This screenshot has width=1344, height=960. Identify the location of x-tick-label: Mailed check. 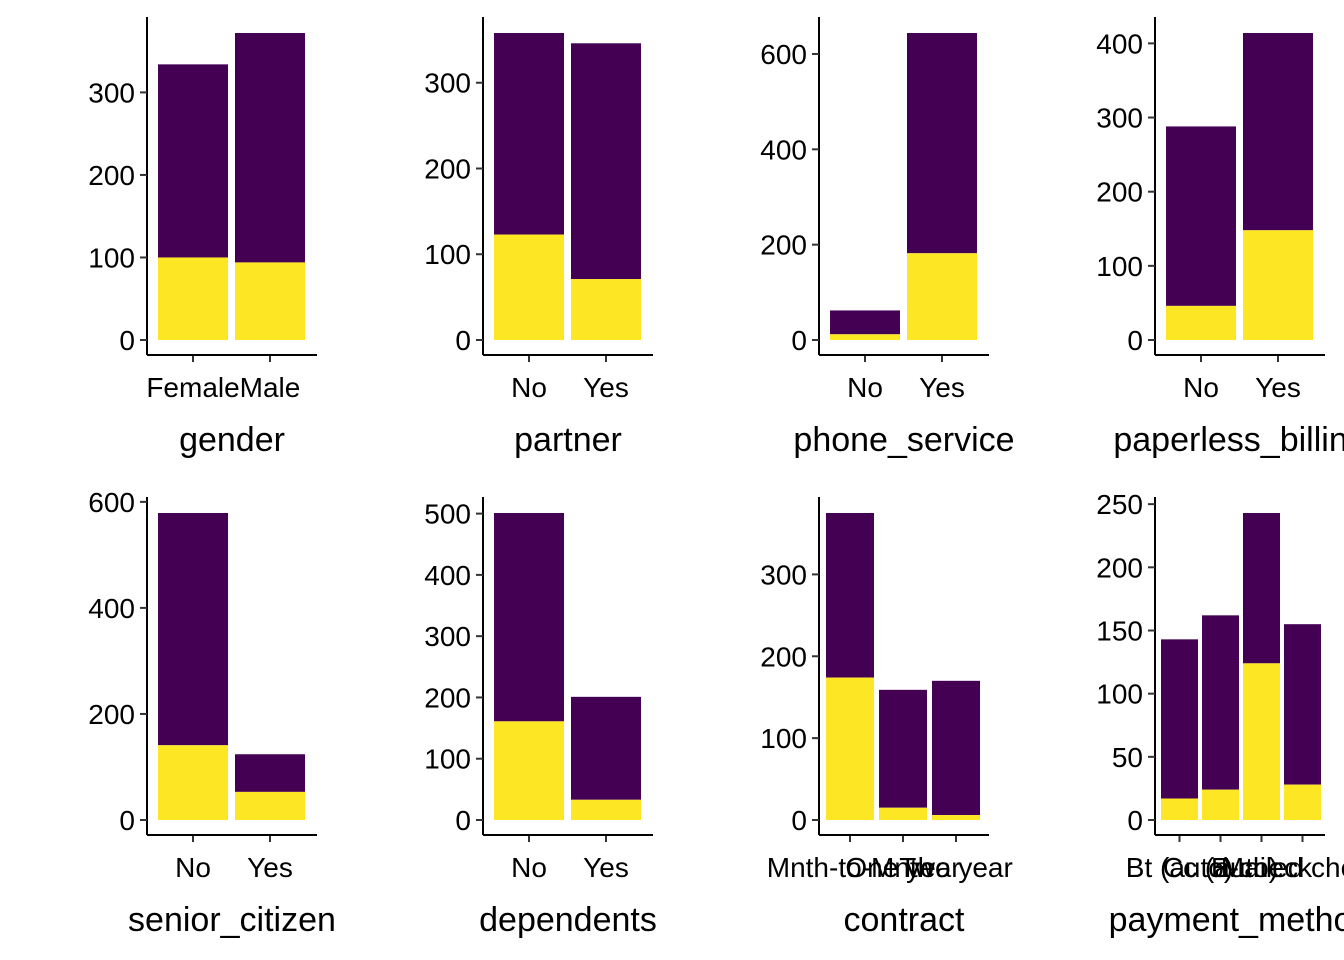
(1282, 867).